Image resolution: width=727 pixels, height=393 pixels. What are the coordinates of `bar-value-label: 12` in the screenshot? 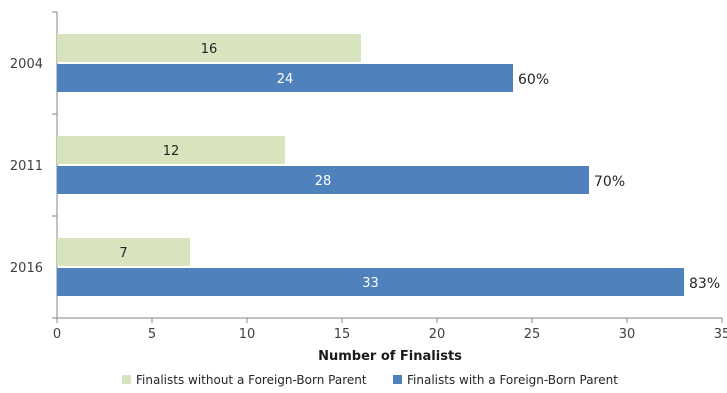 It's located at (171, 151).